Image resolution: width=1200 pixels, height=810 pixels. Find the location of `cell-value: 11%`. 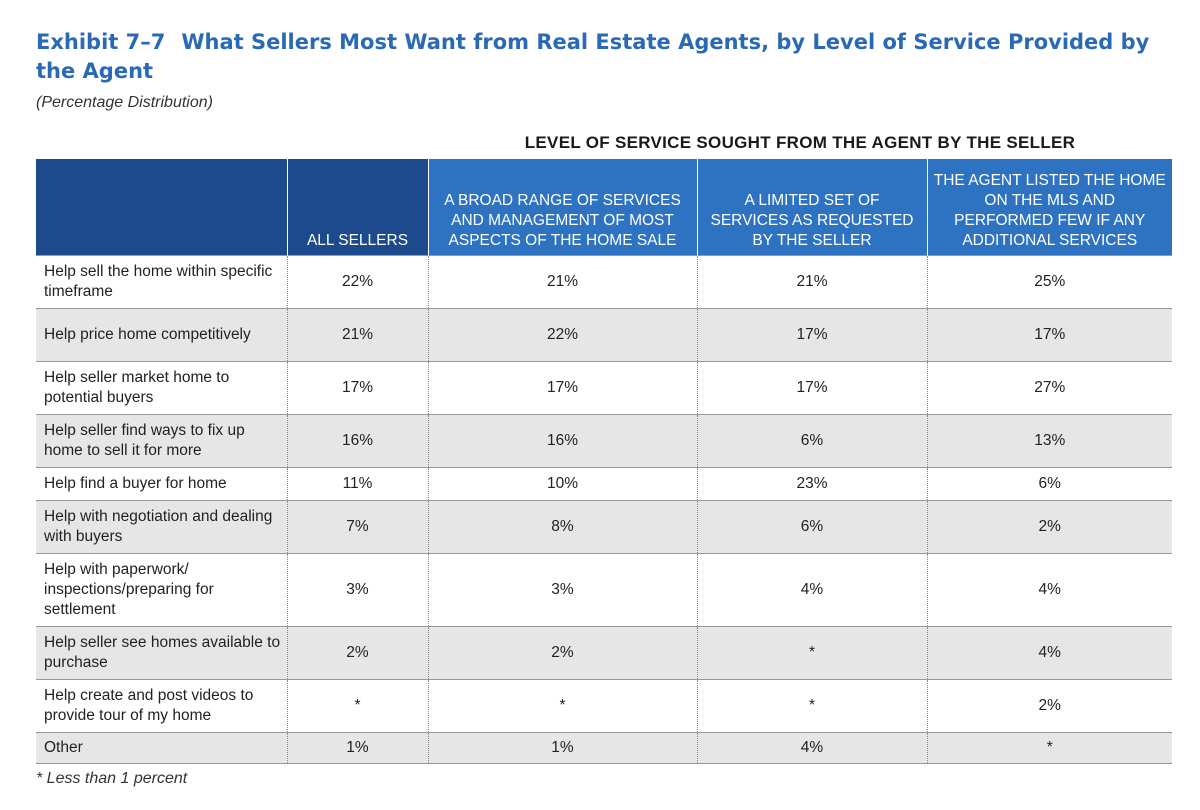

cell-value: 11% is located at coordinates (358, 484).